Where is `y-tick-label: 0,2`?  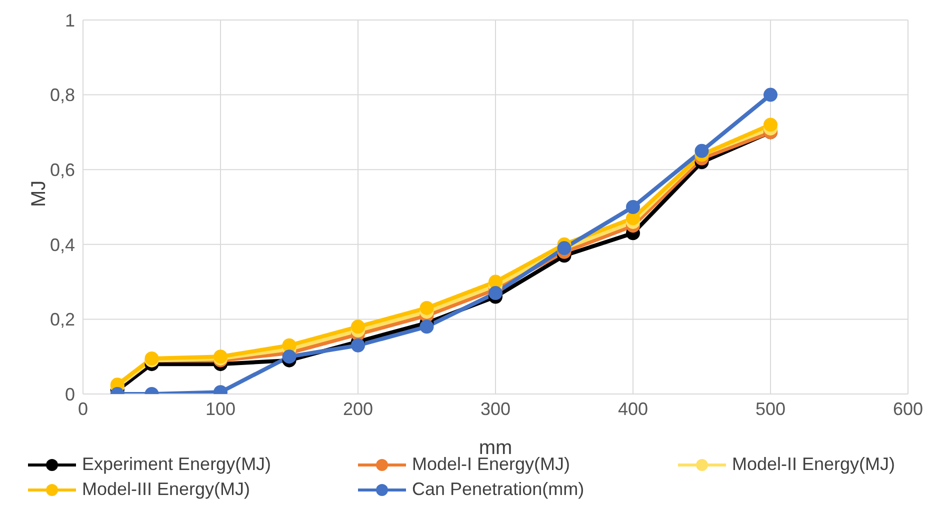
y-tick-label: 0,2 is located at coordinates (62, 320).